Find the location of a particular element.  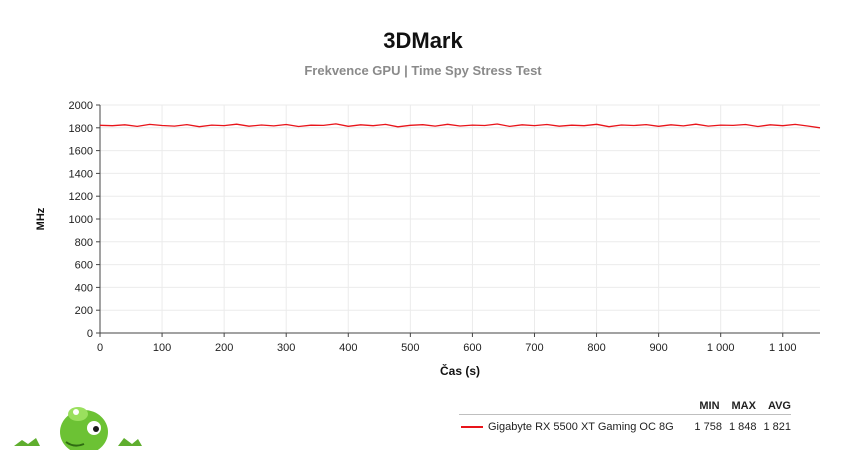

series-layer is located at coordinates (460, 126).